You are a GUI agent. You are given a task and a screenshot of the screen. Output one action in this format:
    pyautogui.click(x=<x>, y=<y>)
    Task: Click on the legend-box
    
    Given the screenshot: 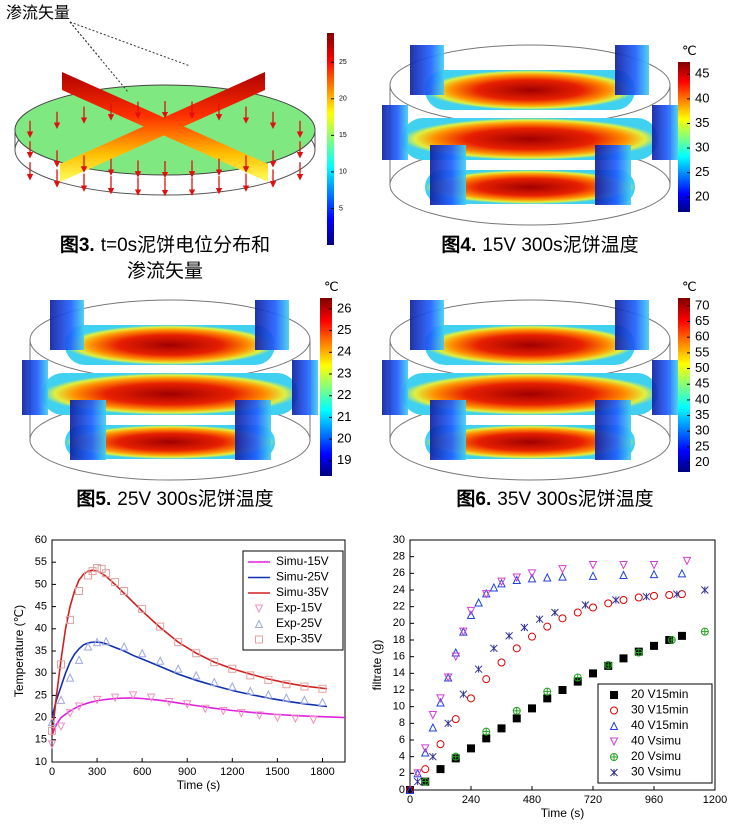 What is the action you would take?
    pyautogui.click(x=655, y=733)
    